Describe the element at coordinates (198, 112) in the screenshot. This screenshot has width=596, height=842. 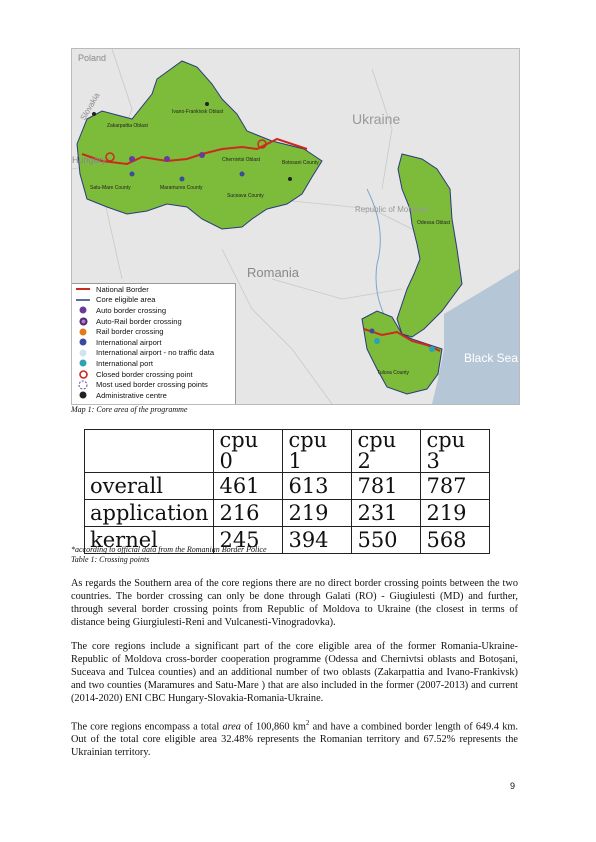
I see `ivano-label: Ivano-Frankivsk Oblast` at that location.